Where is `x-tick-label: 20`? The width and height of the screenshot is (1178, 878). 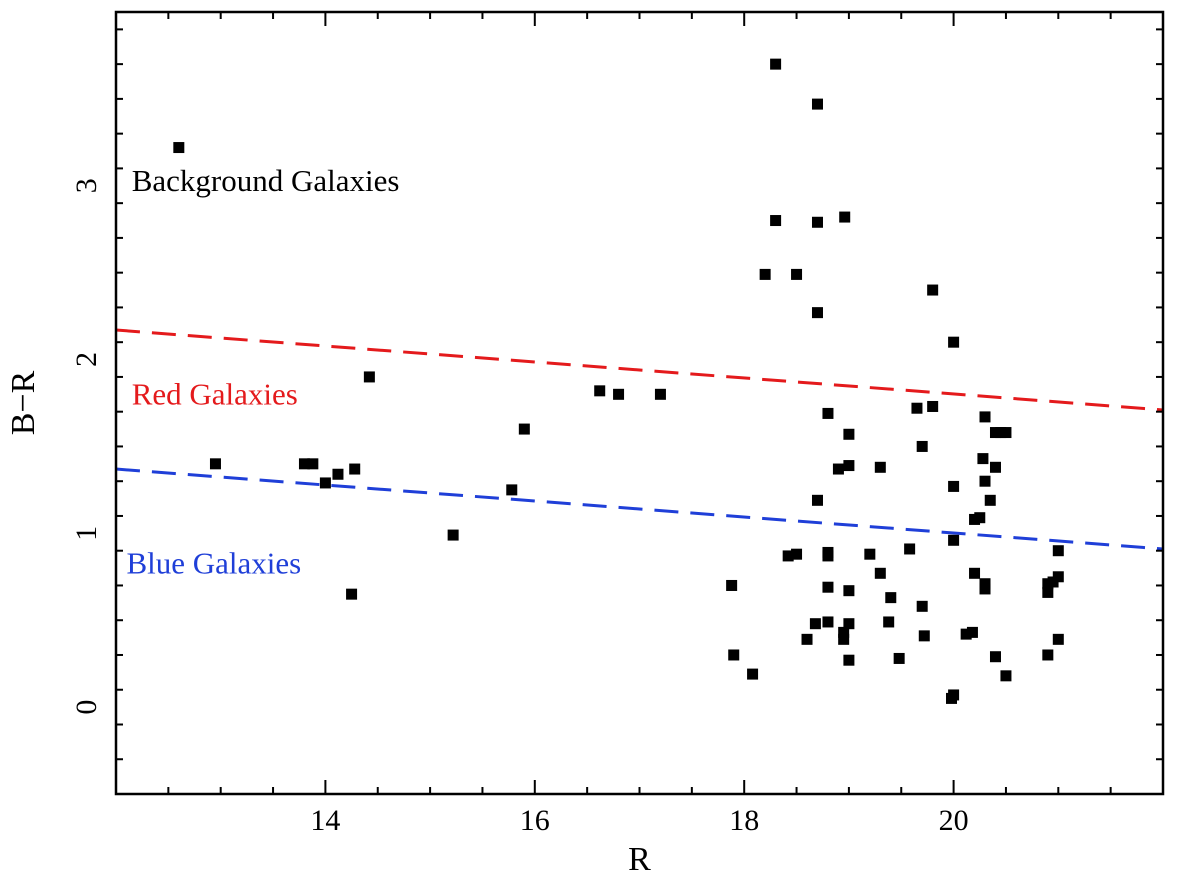
x-tick-label: 20 is located at coordinates (954, 820).